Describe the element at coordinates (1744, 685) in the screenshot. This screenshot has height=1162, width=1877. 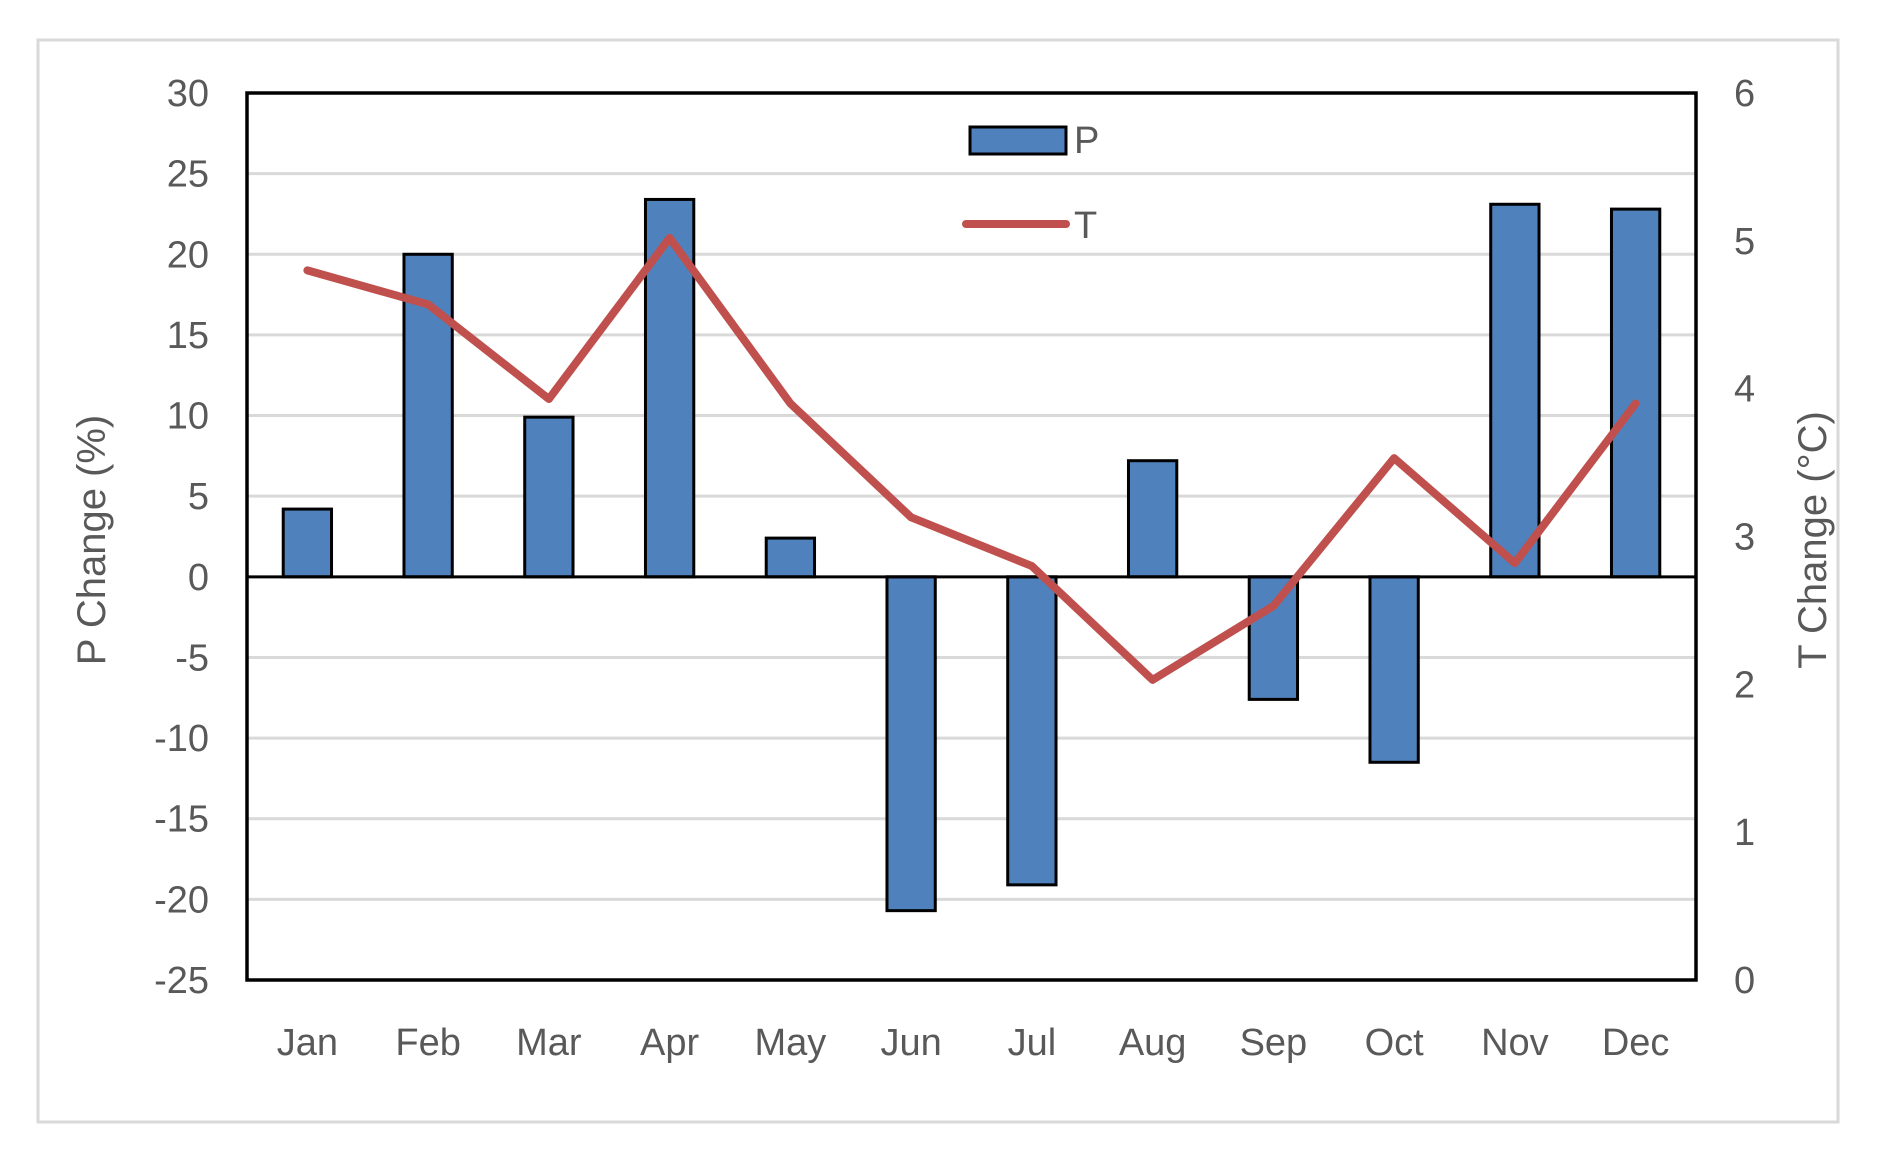
I see `right-tick-label: 2` at that location.